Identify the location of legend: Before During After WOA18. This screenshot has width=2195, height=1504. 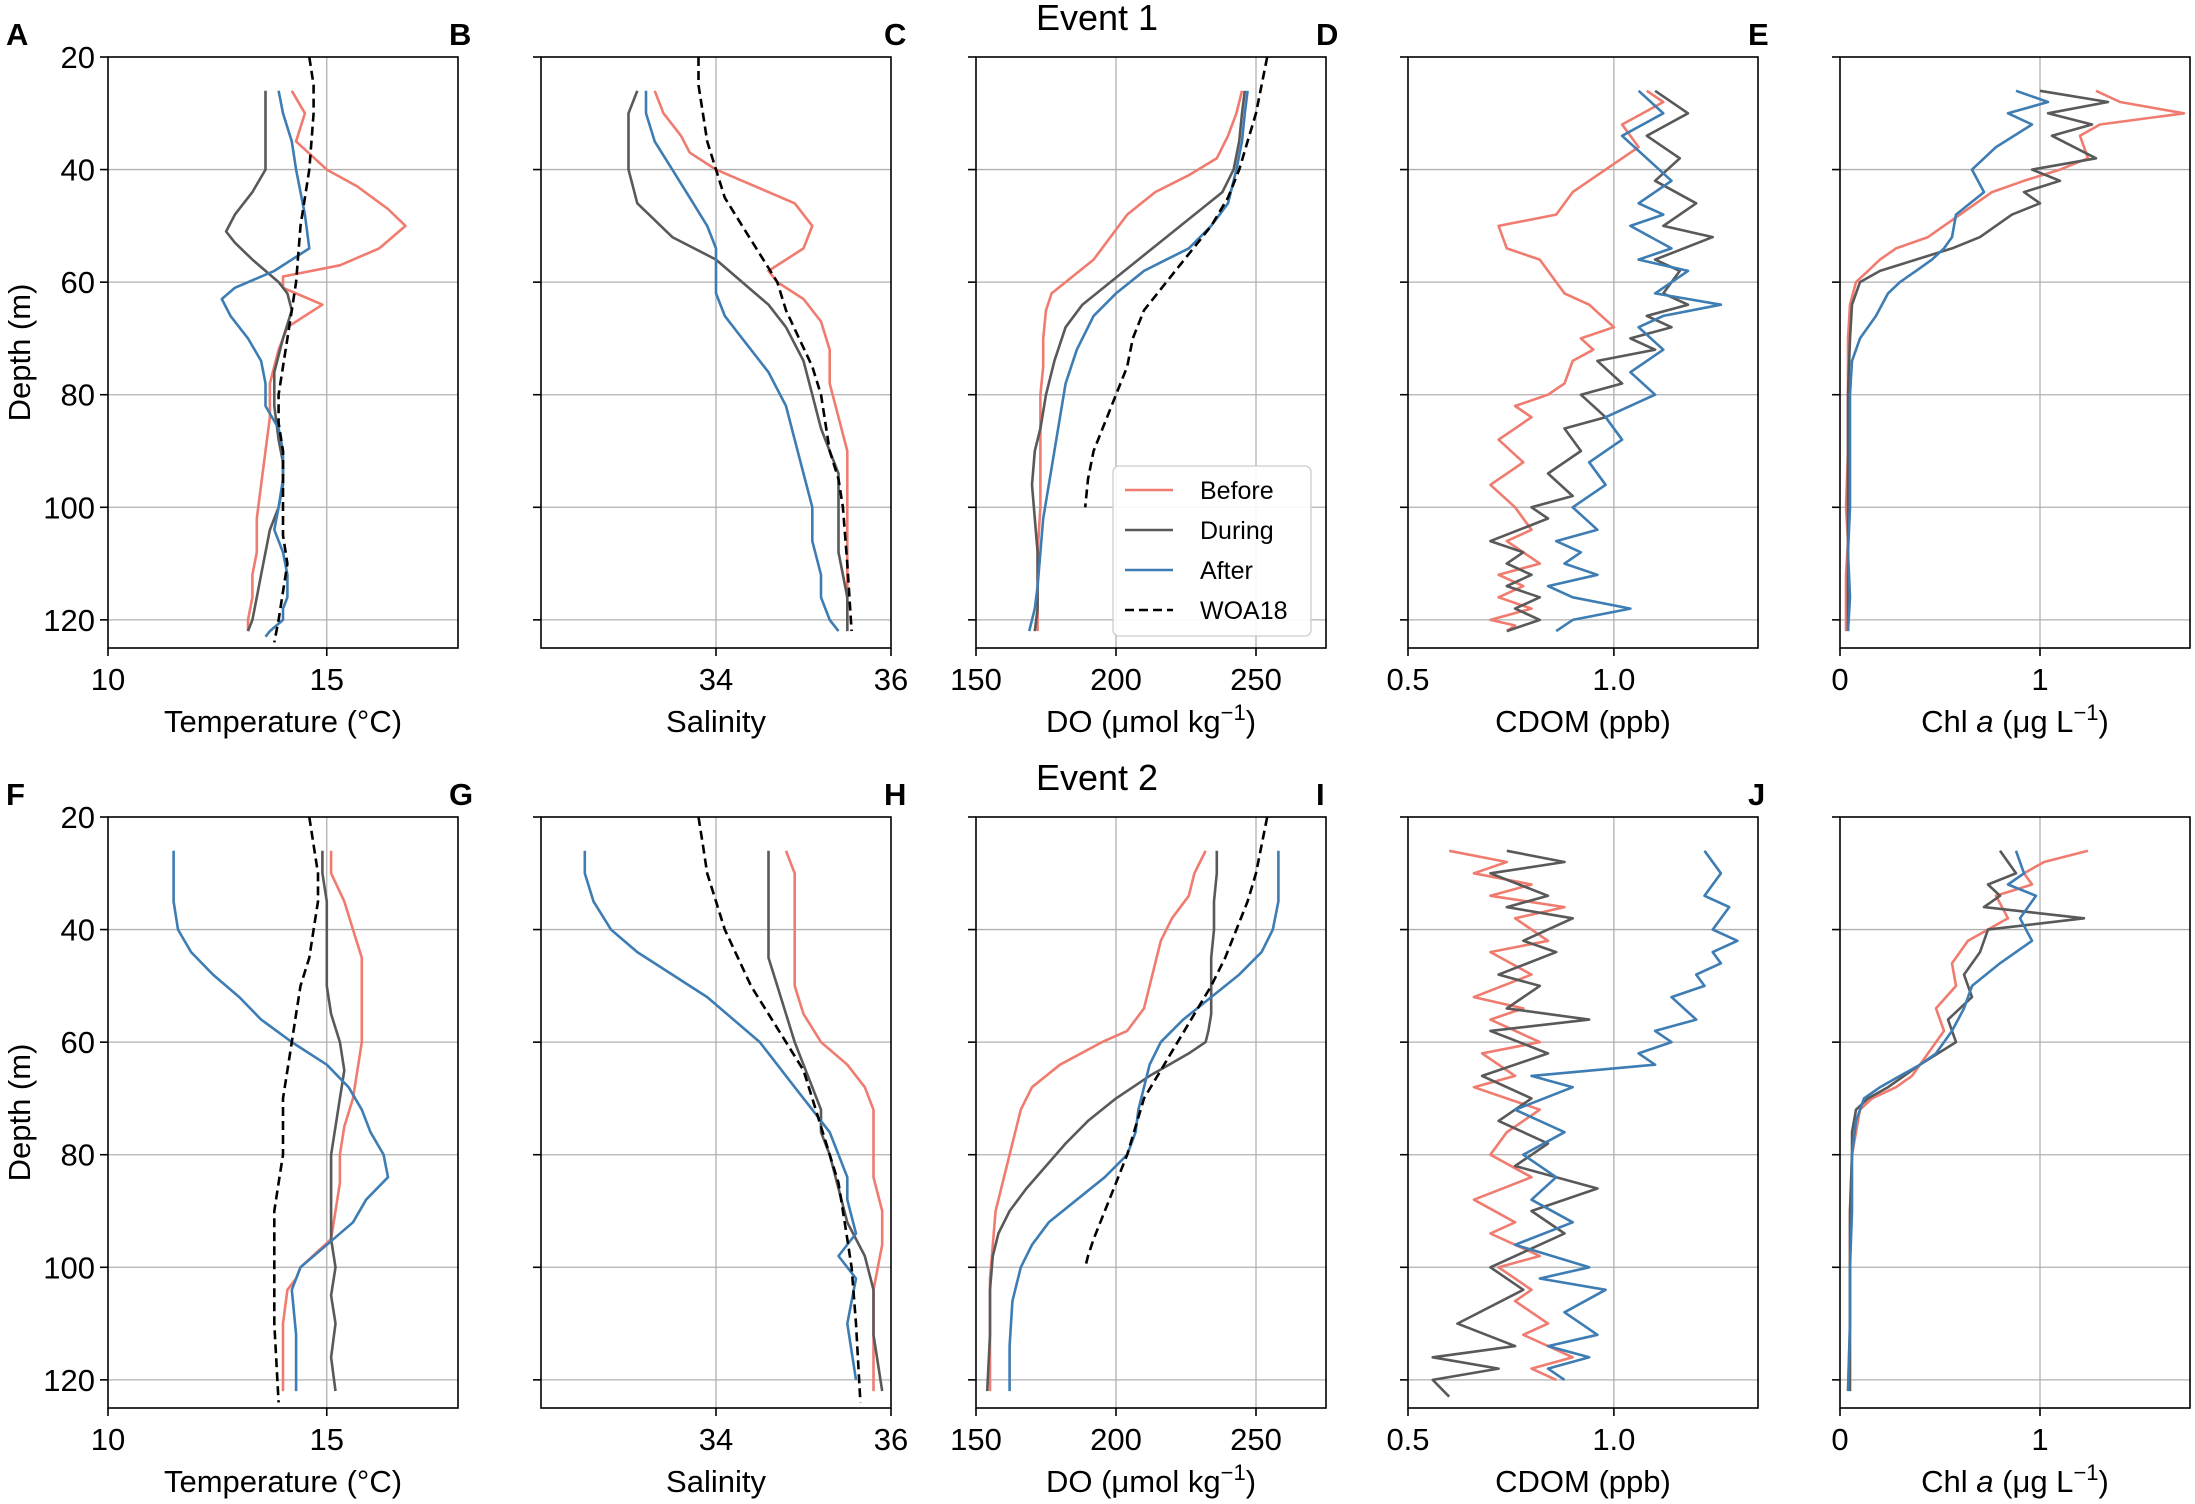
(1212, 551).